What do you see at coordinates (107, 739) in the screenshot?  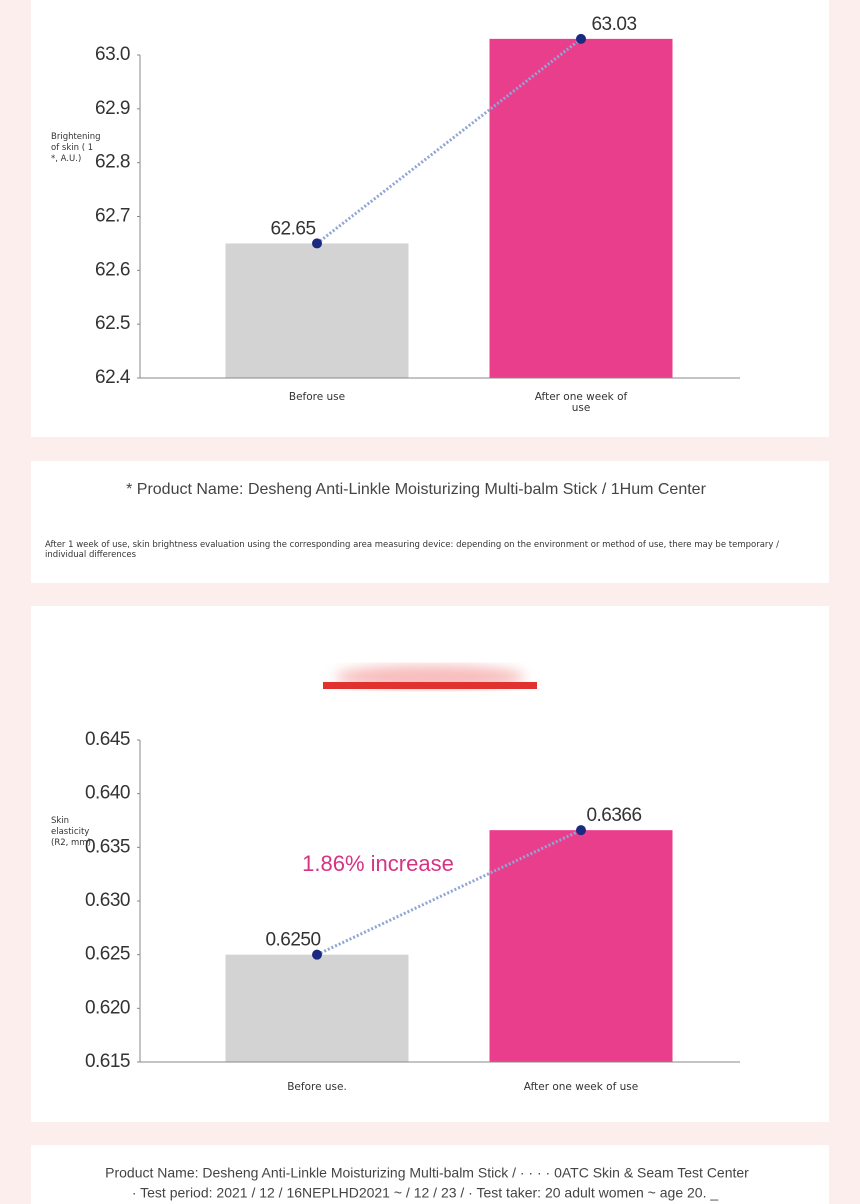 I see `y-tick-label: 0.645` at bounding box center [107, 739].